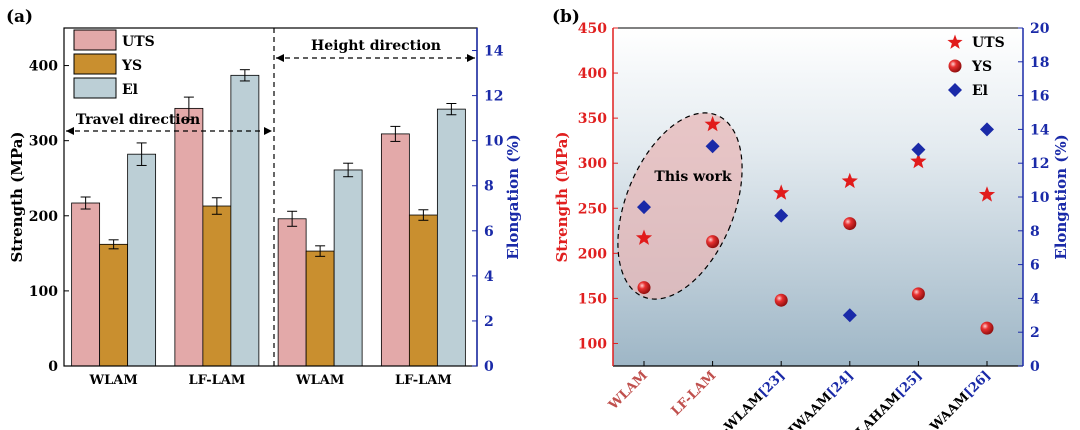  What do you see at coordinates (1035, 333) in the screenshot?
I see `b-y2-tick-label-2: 2` at bounding box center [1035, 333].